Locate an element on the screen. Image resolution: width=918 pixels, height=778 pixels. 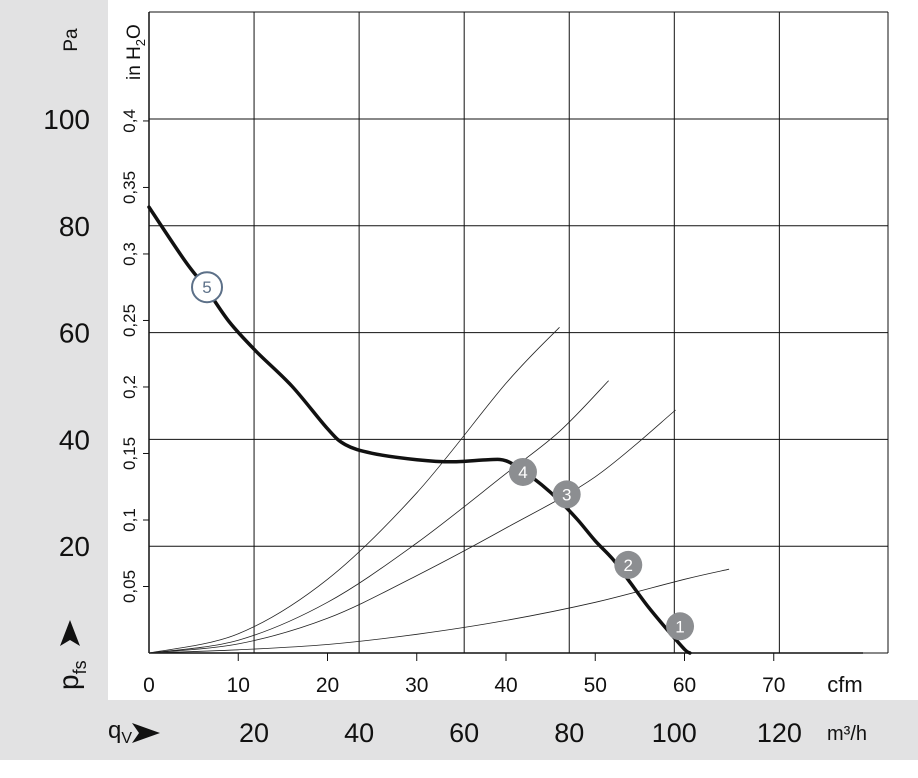
tick-label-inh2o: 0,25 is located at coordinates (129, 320).